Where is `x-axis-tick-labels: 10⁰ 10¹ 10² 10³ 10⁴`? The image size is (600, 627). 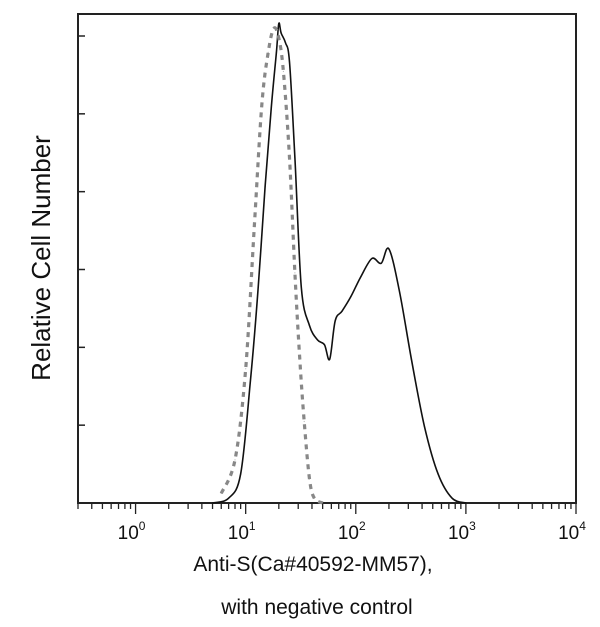
x-axis-tick-labels: 10⁰ 10¹ 10² 10³ 10⁴ is located at coordinates (352, 531).